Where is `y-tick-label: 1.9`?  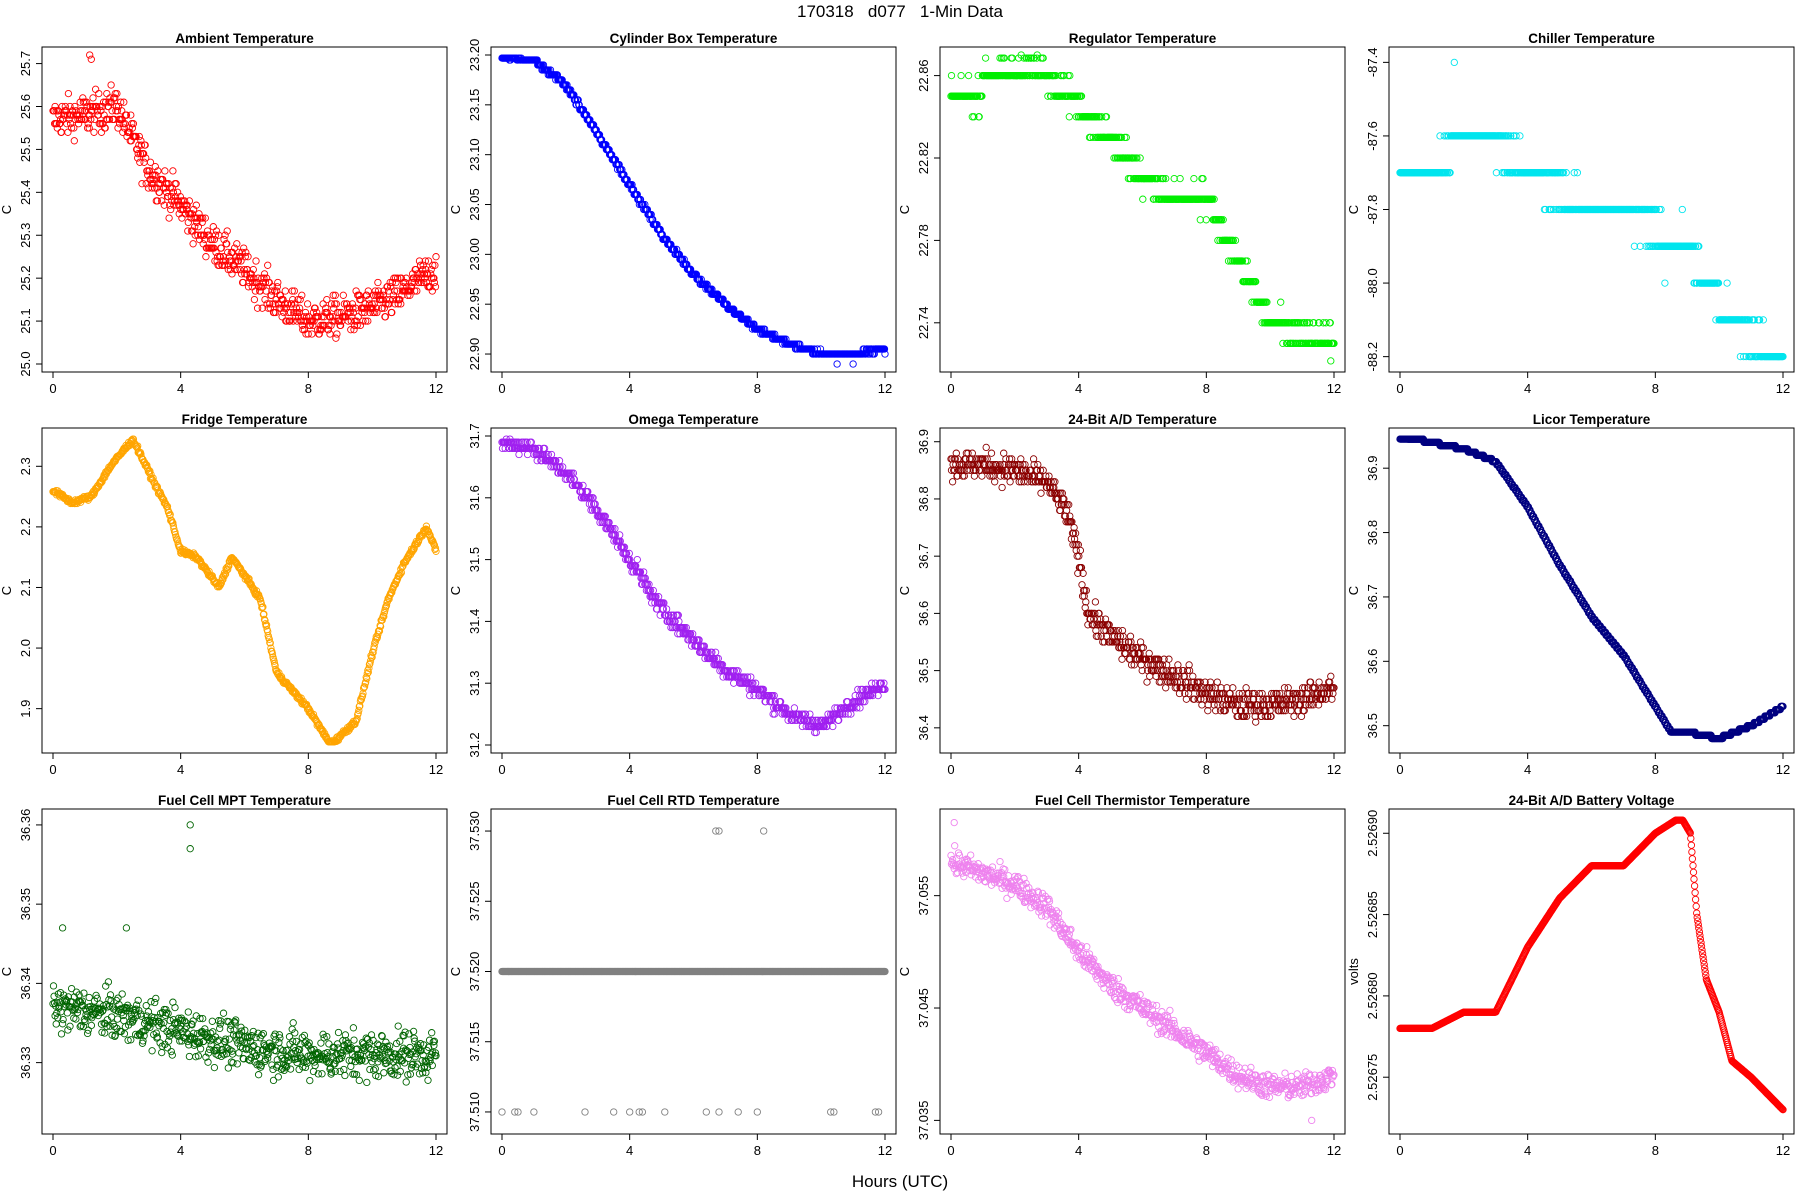 y-tick-label: 1.9 is located at coordinates (25, 709).